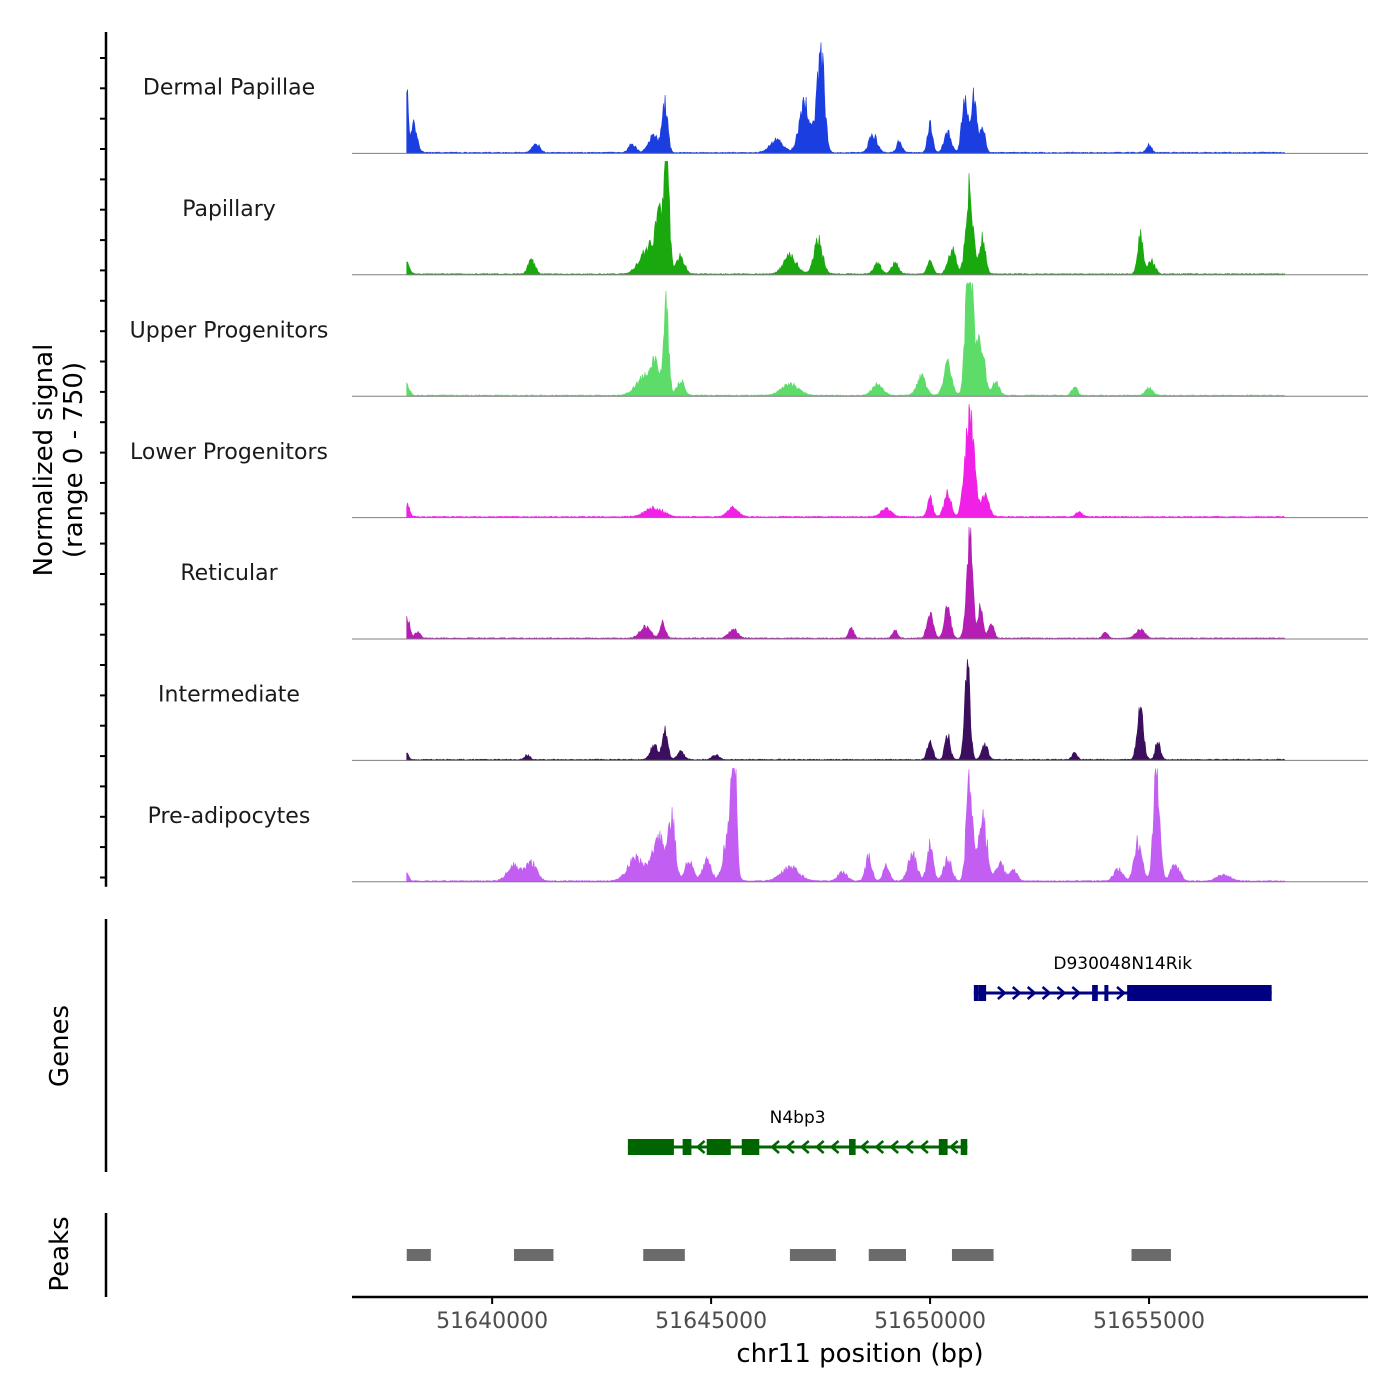 This screenshot has width=1400, height=1400. I want to click on track-papillary: Papillary, so click(775, 218).